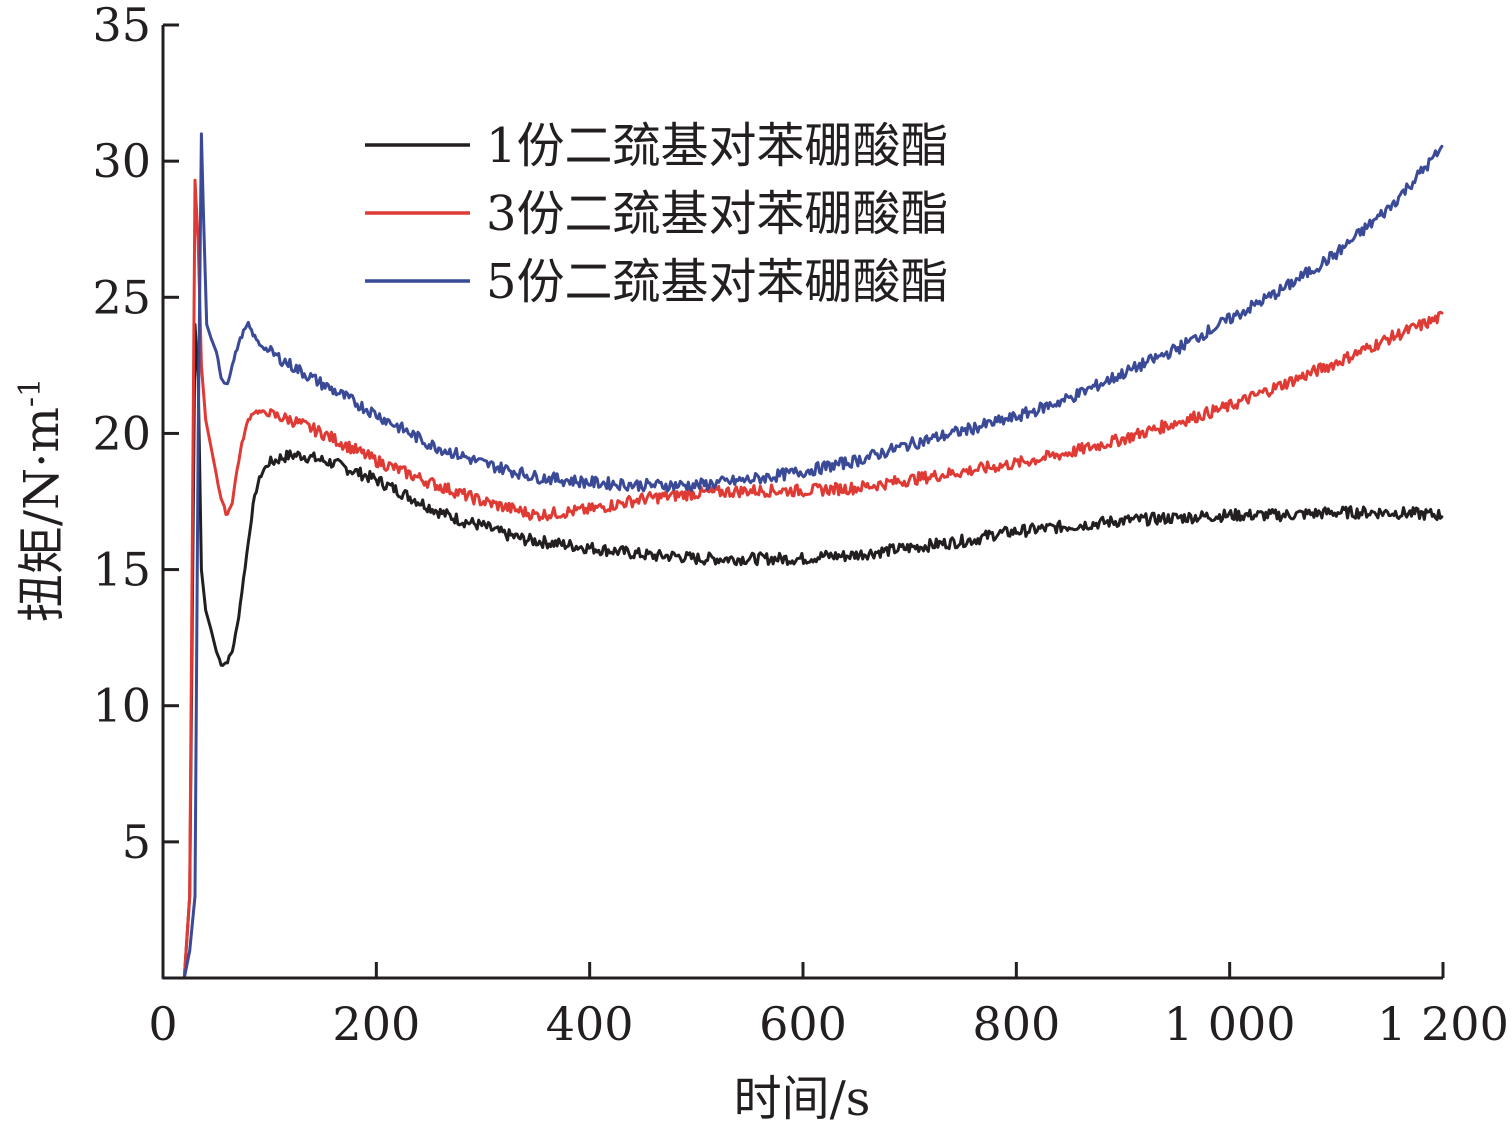  What do you see at coordinates (802, 1099) in the screenshot?
I see `x-axis-title: 时间/s` at bounding box center [802, 1099].